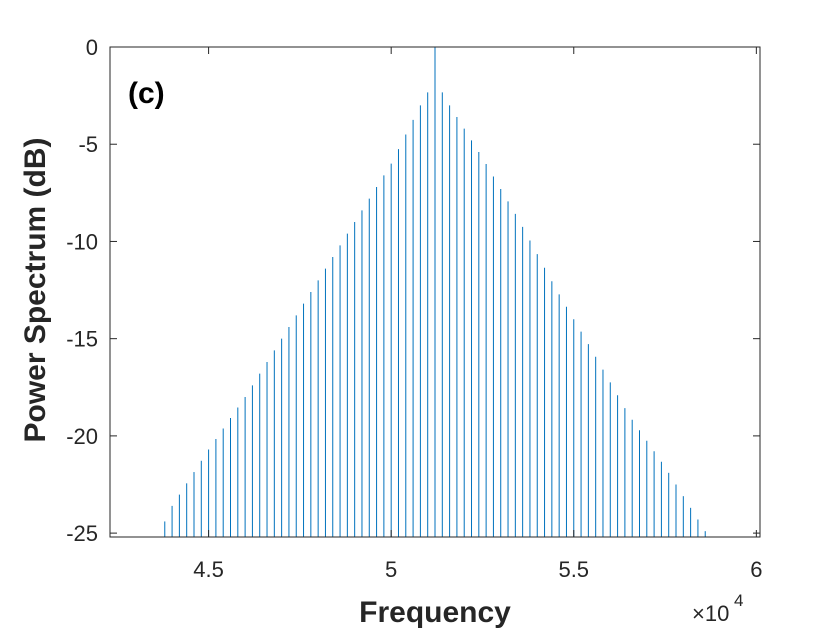  Describe the element at coordinates (82, 241) in the screenshot. I see `y-tick-label: -10` at that location.